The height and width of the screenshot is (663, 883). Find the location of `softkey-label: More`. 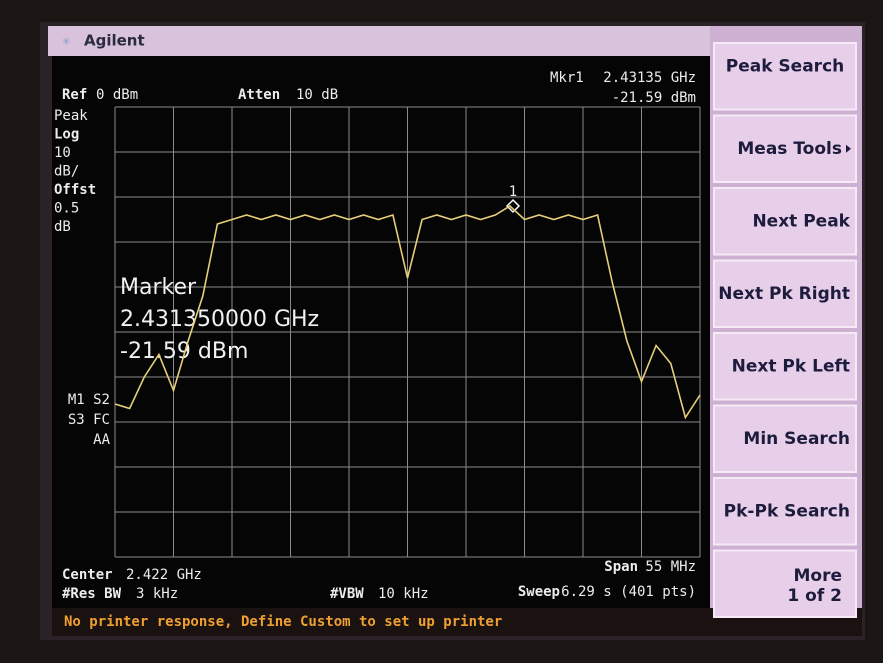

softkey-label: More is located at coordinates (817, 576).